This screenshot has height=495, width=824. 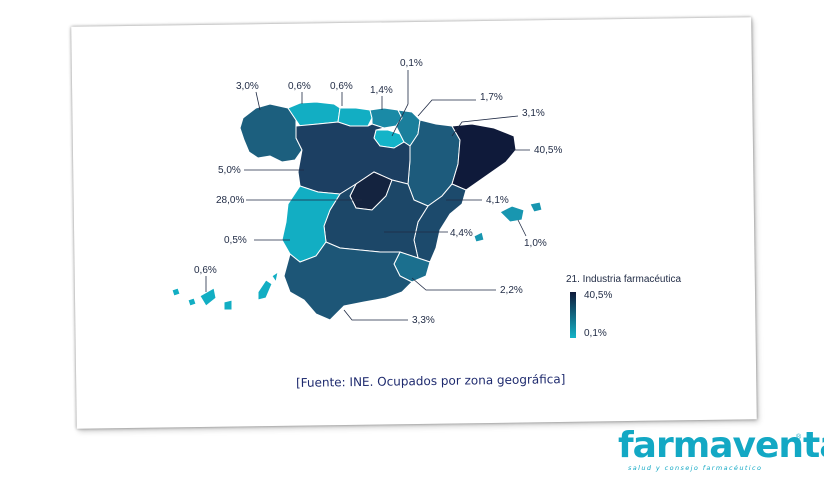 What do you see at coordinates (225, 290) in the screenshot?
I see `region-canarias` at bounding box center [225, 290].